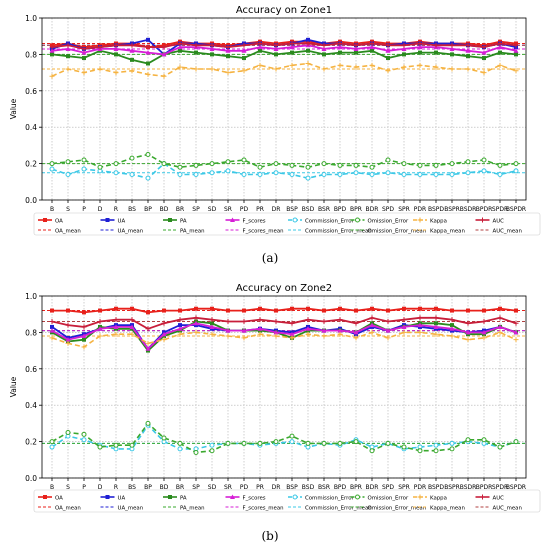 The height and width of the screenshot is (550, 541). Describe the element at coordinates (131, 509) in the screenshot. I see `legend-label-ua_mean: UA_mean` at that location.